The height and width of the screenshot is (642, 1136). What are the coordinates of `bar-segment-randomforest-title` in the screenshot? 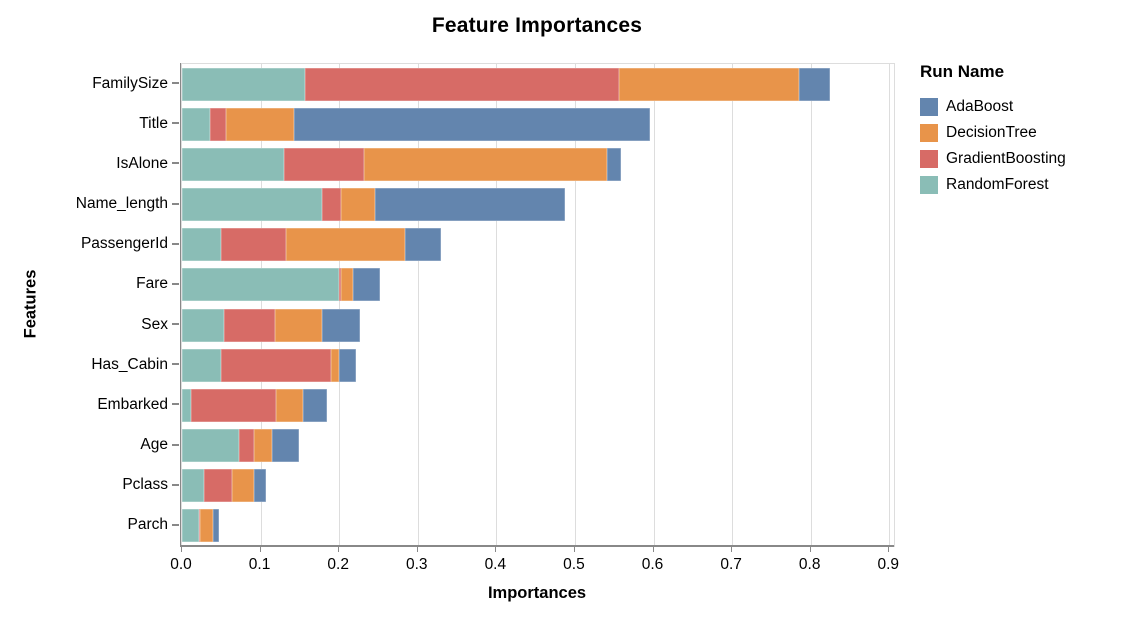 It's located at (196, 124).